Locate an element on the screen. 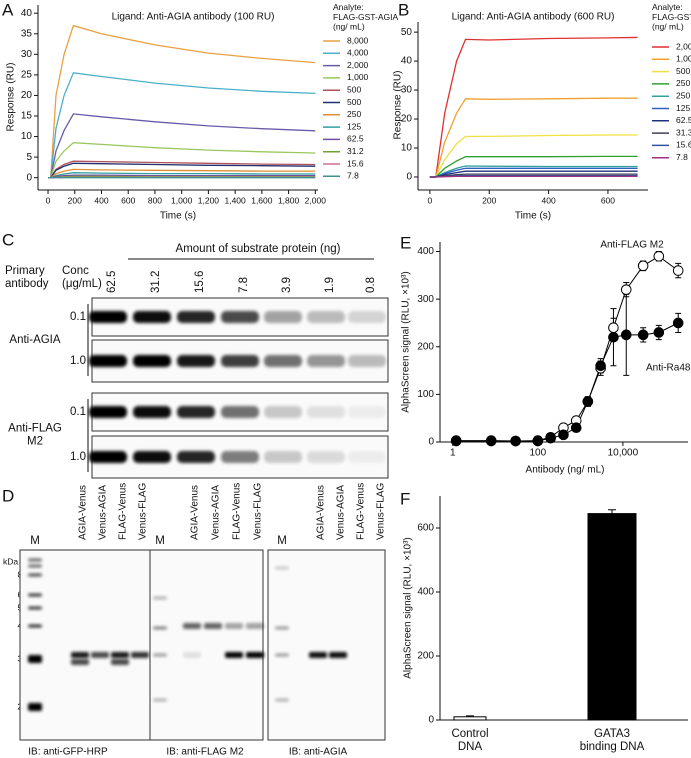 The height and width of the screenshot is (758, 691). legend-label: 500 is located at coordinates (683, 71).